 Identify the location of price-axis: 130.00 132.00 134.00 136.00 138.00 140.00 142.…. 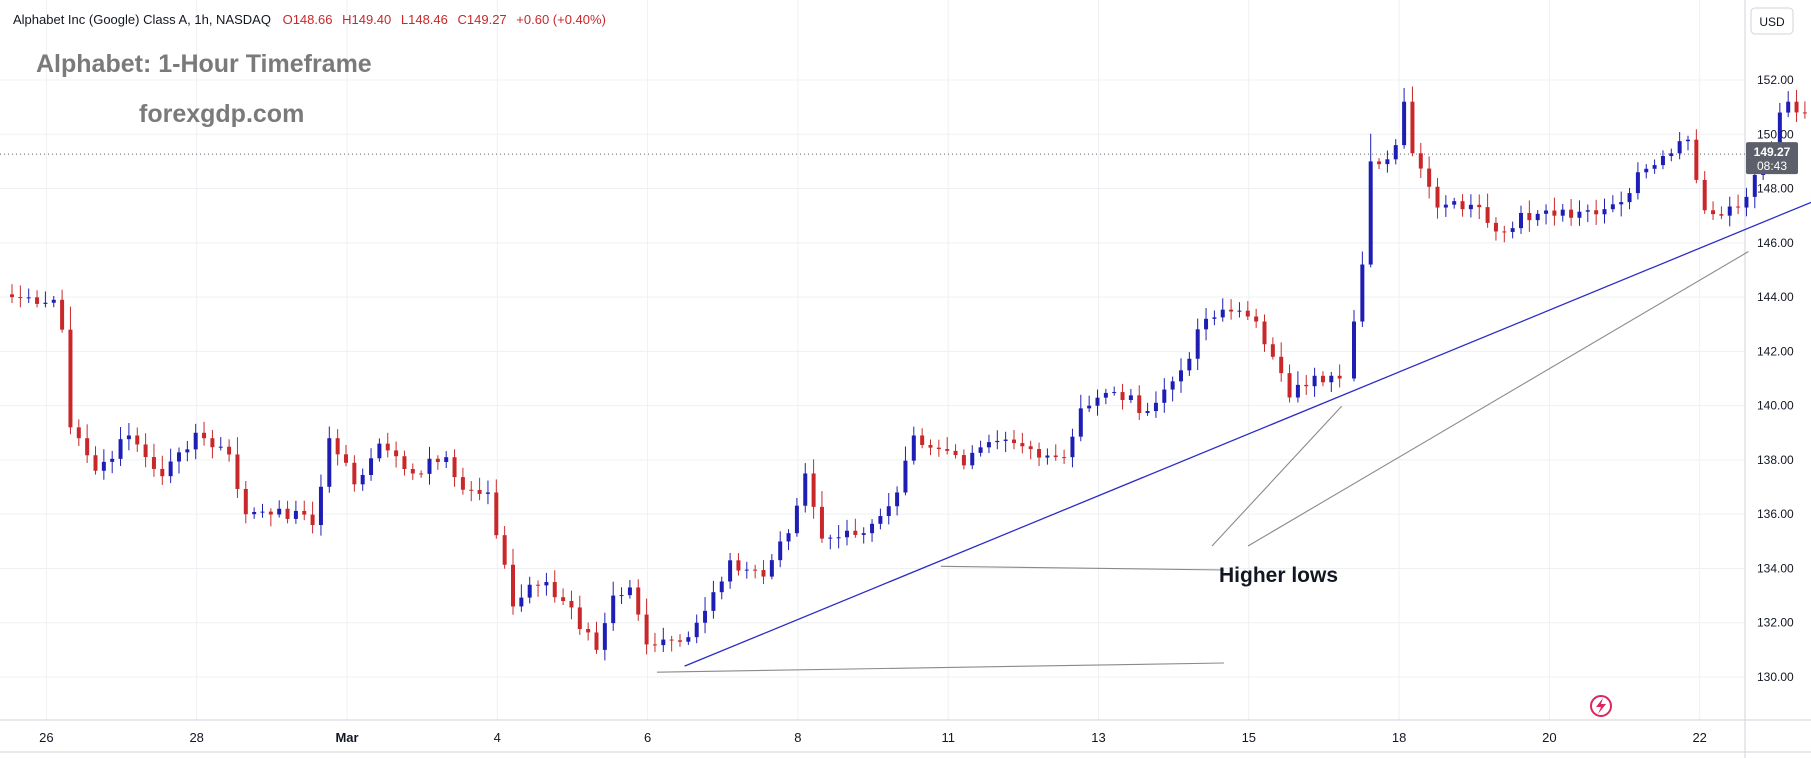
(1775, 378).